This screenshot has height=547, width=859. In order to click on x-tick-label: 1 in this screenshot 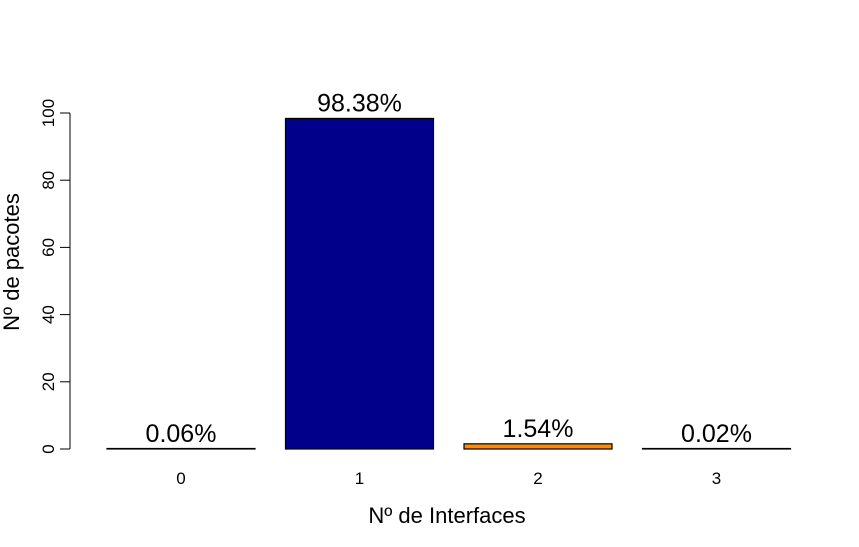, I will do `click(359, 478)`.